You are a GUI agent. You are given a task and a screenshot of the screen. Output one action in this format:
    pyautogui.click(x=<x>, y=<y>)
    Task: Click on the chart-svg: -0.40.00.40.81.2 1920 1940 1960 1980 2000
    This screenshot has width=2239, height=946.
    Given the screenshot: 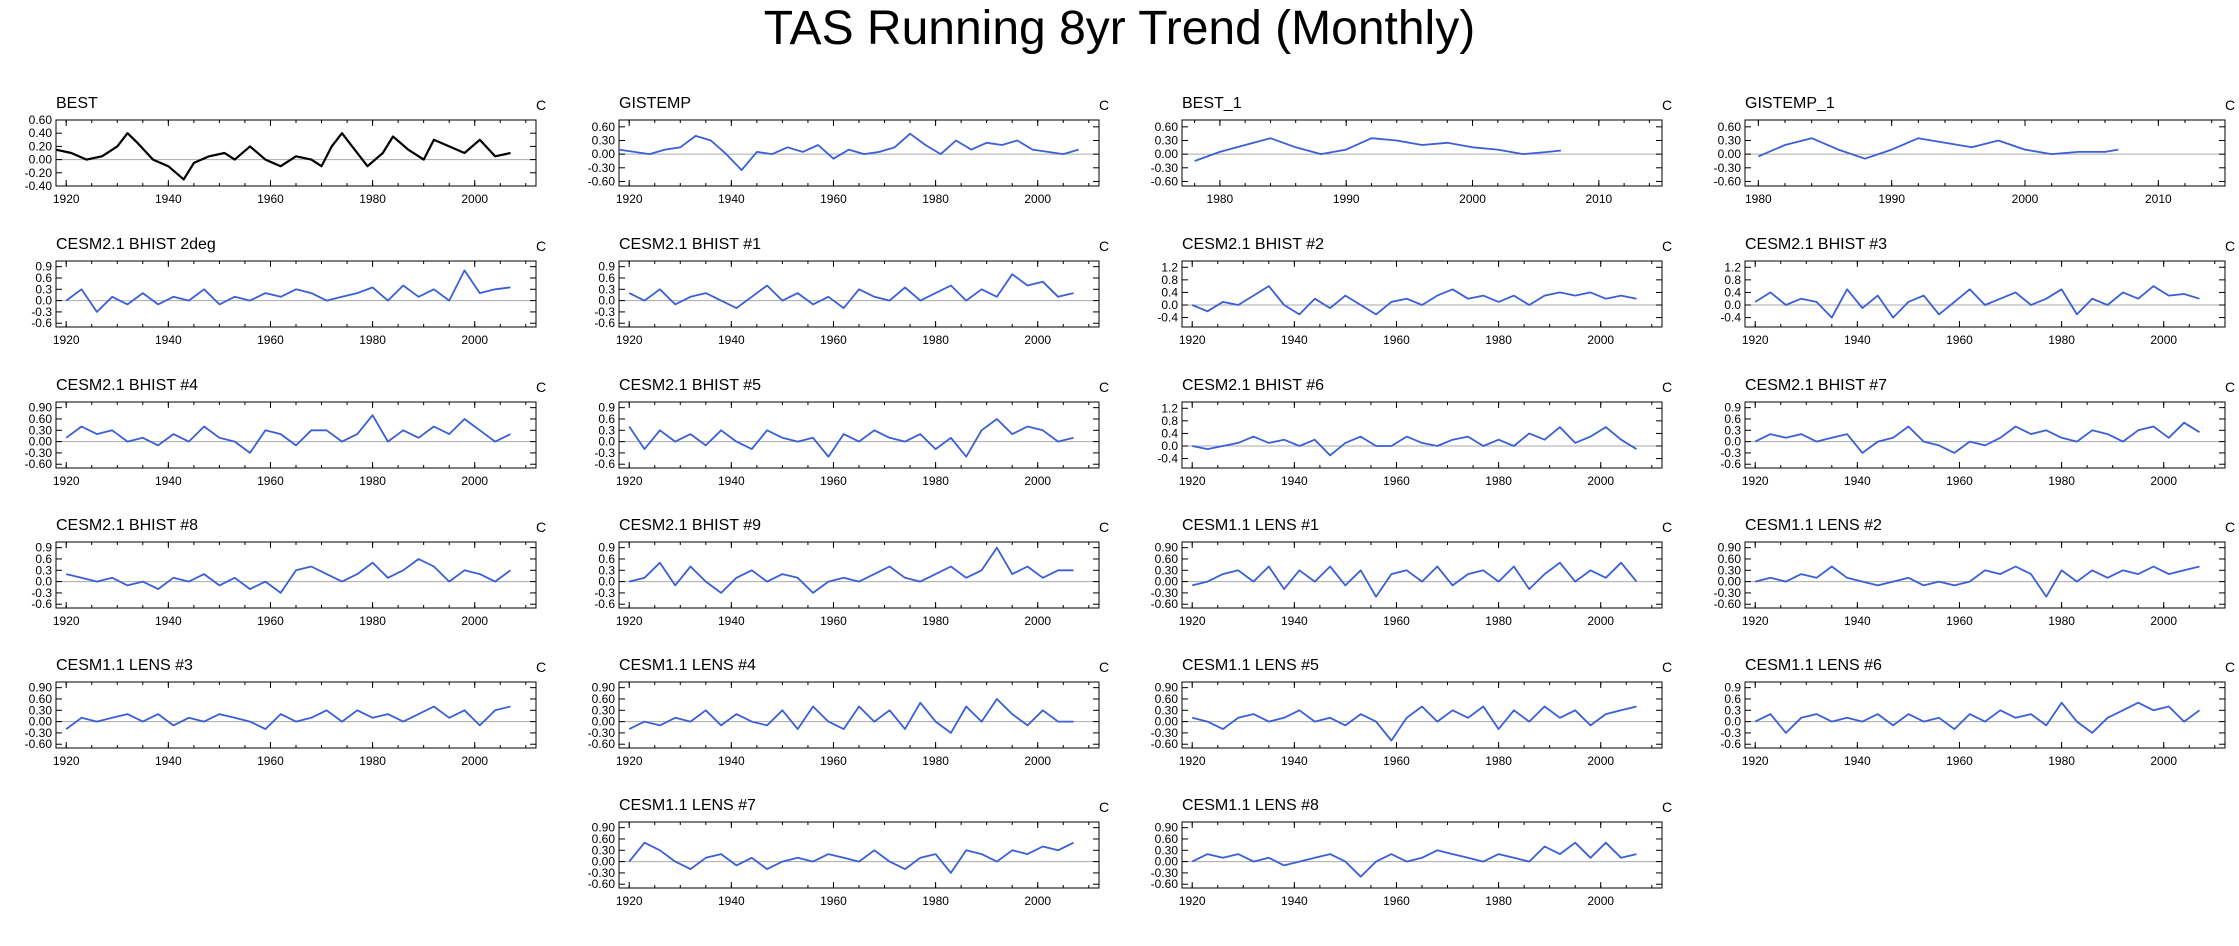 What is the action you would take?
    pyautogui.click(x=1410, y=444)
    